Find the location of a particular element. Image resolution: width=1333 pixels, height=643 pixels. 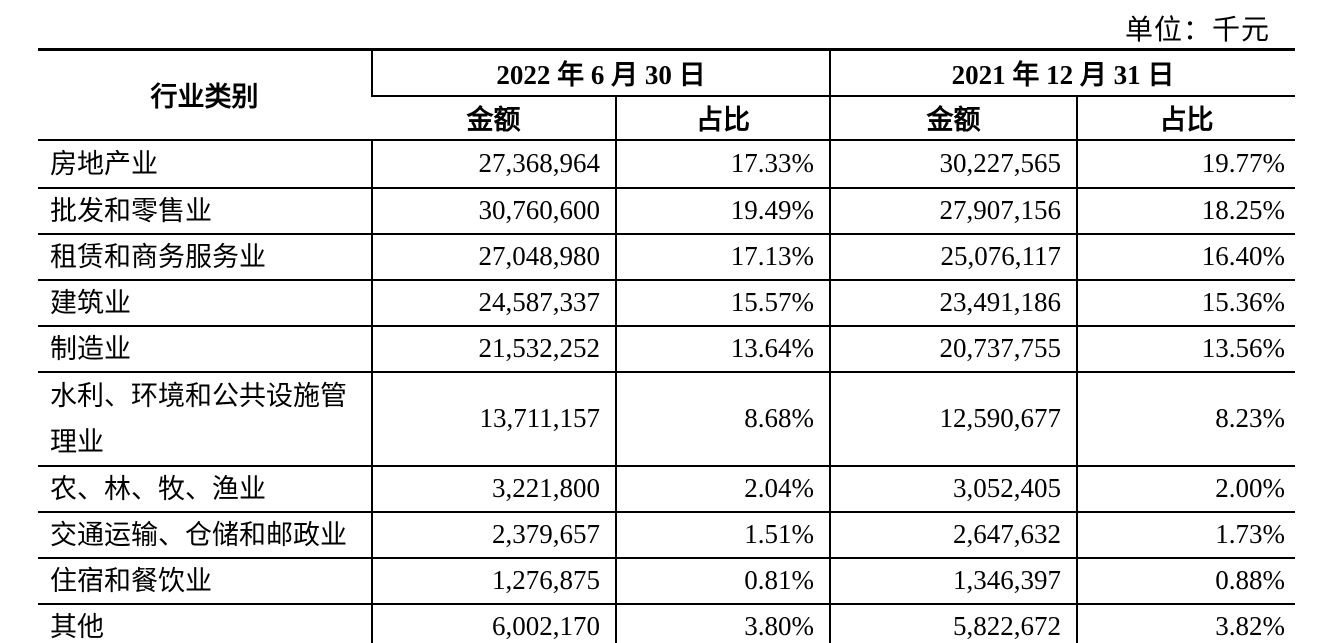

date-column-header-2022: 2022 年 6 月 30 日 is located at coordinates (600, 72).